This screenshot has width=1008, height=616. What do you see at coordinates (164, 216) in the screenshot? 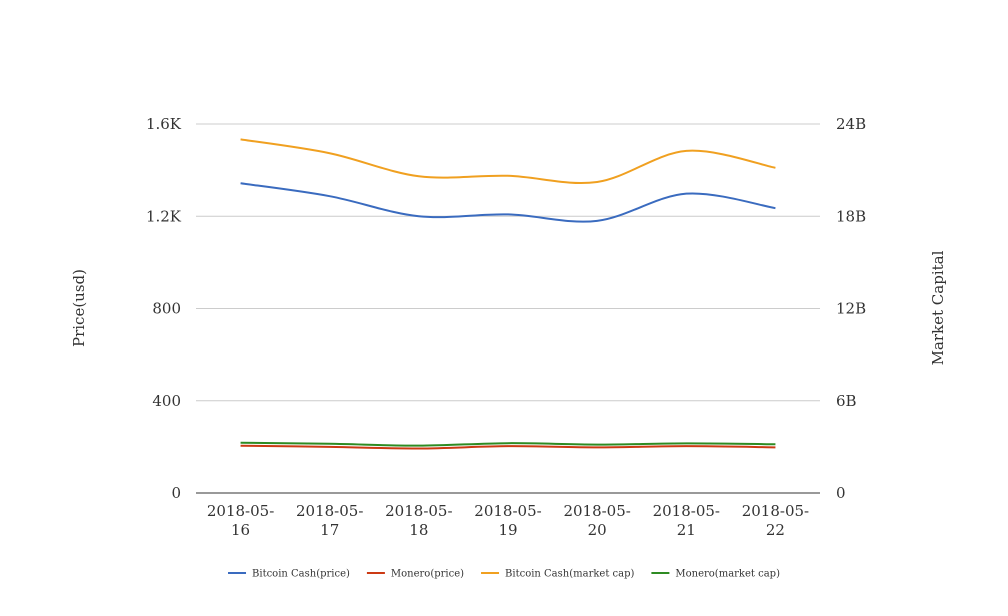
I see `y-left-tick-label: 1.2K` at bounding box center [164, 216].